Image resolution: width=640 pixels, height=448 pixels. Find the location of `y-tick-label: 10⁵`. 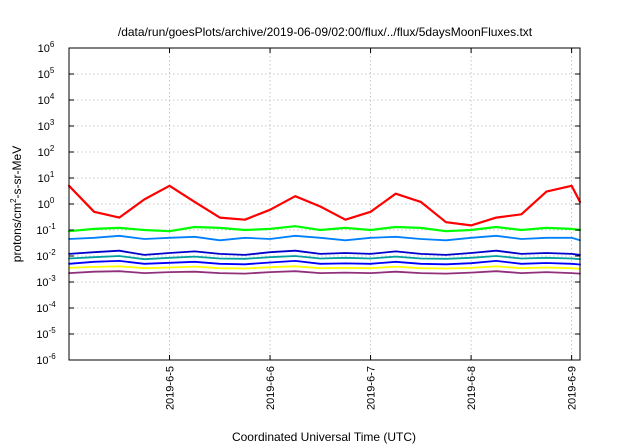

y-tick-label: 10⁵ is located at coordinates (46, 73).